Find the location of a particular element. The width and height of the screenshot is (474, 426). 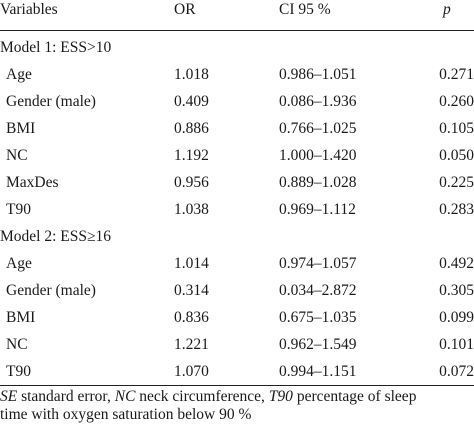

footnote-nc-text: neck circumference, is located at coordinates (202, 396).